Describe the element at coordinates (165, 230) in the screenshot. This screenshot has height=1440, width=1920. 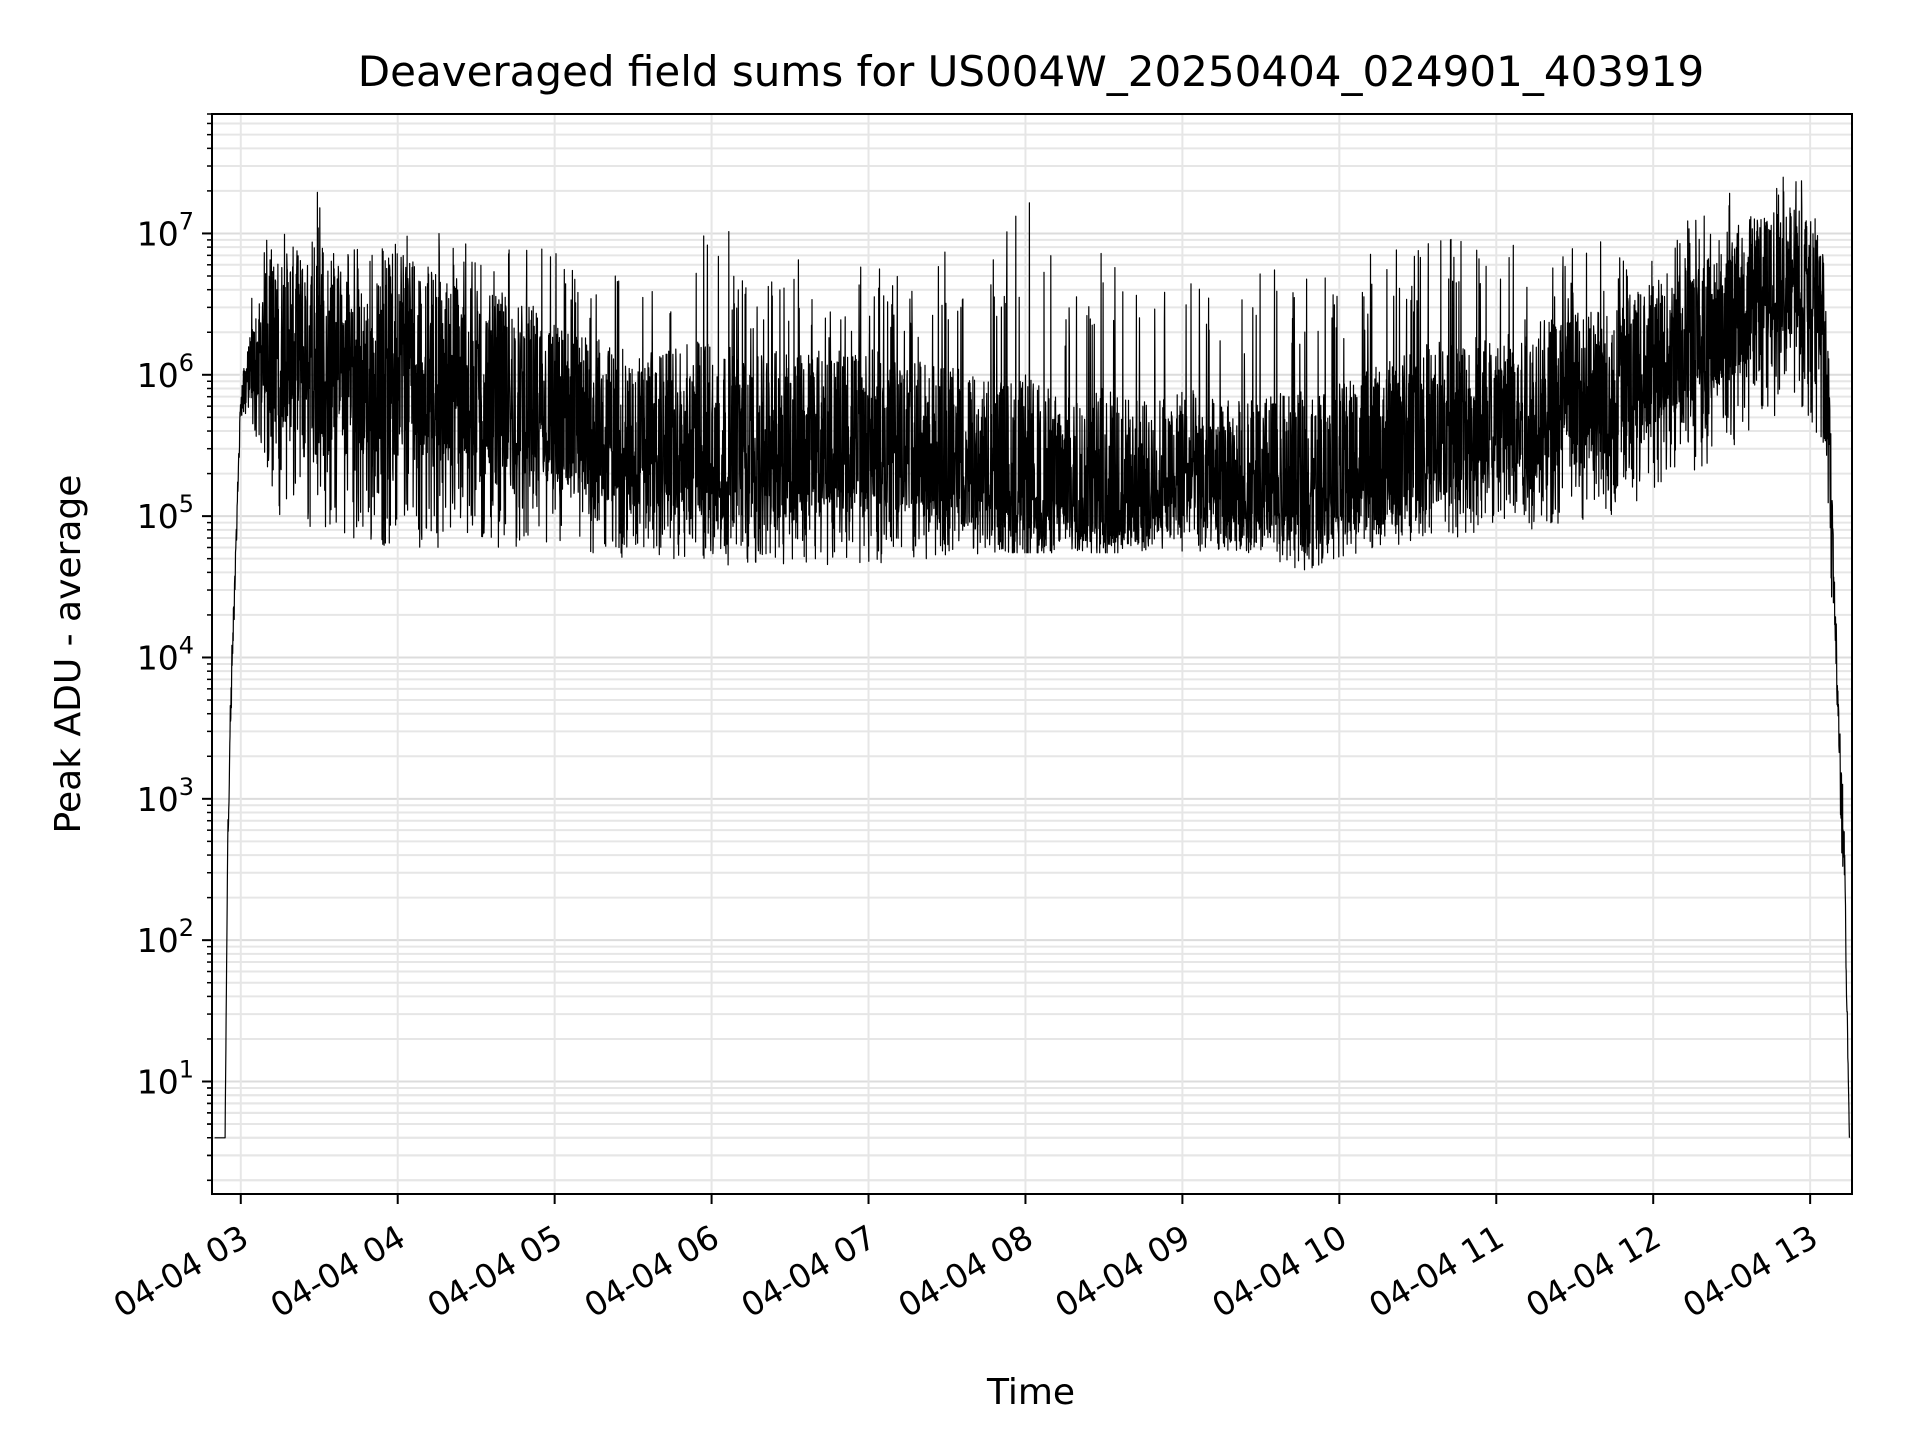
I see `y-tick-label: 10⁷` at that location.